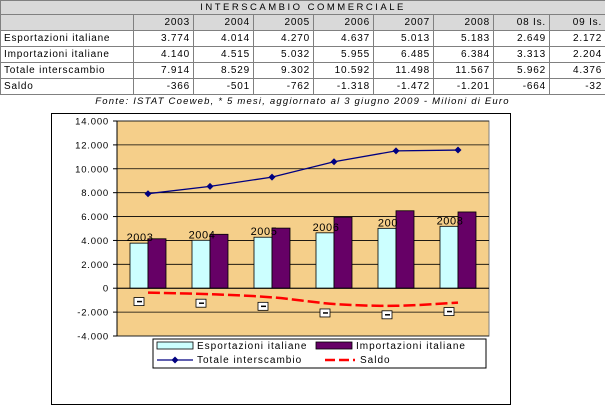 The image size is (605, 407). Describe the element at coordinates (140, 238) in the screenshot. I see `category-label: 2003` at that location.